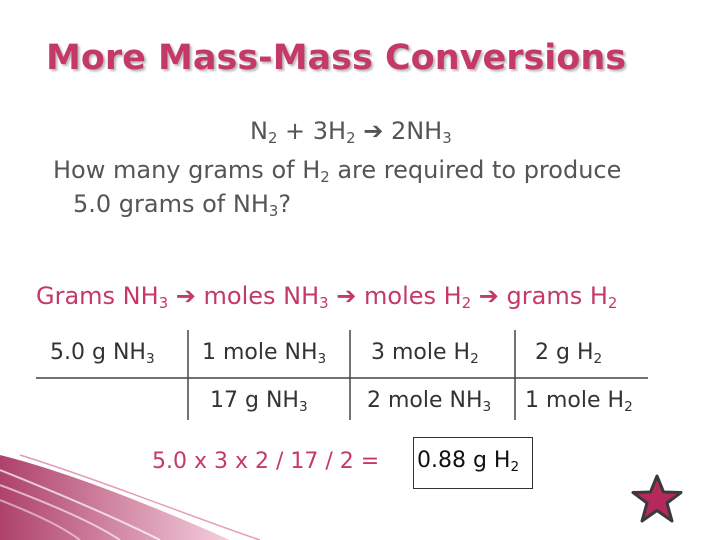  Describe the element at coordinates (264, 353) in the screenshot. I see `table-cell-moles-nh3: 1 mole NH3` at that location.